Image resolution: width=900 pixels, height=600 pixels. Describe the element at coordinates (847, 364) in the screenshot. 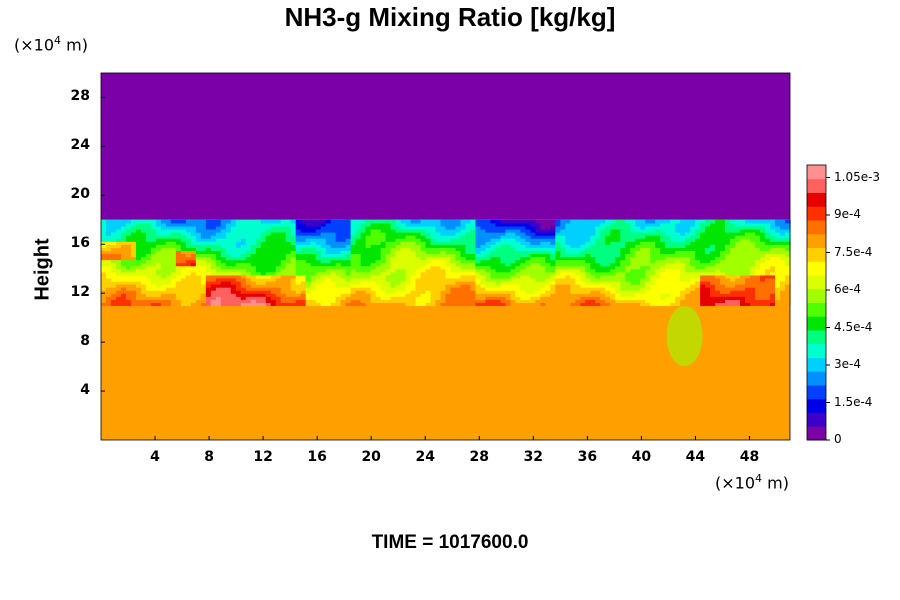

I see `colorbar-tick-label: 3e-4` at that location.